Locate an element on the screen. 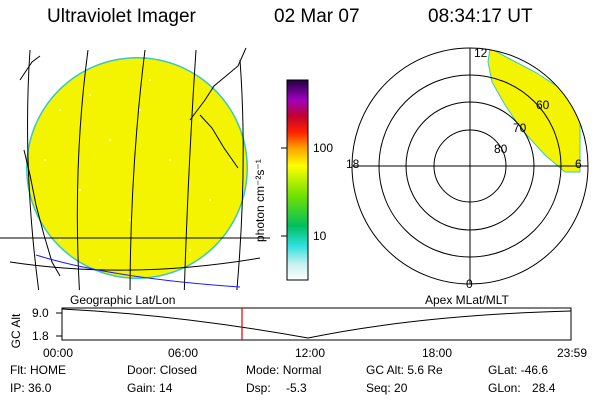 This screenshot has height=400, width=600. time-label: 08:34:17 UT is located at coordinates (480, 16).